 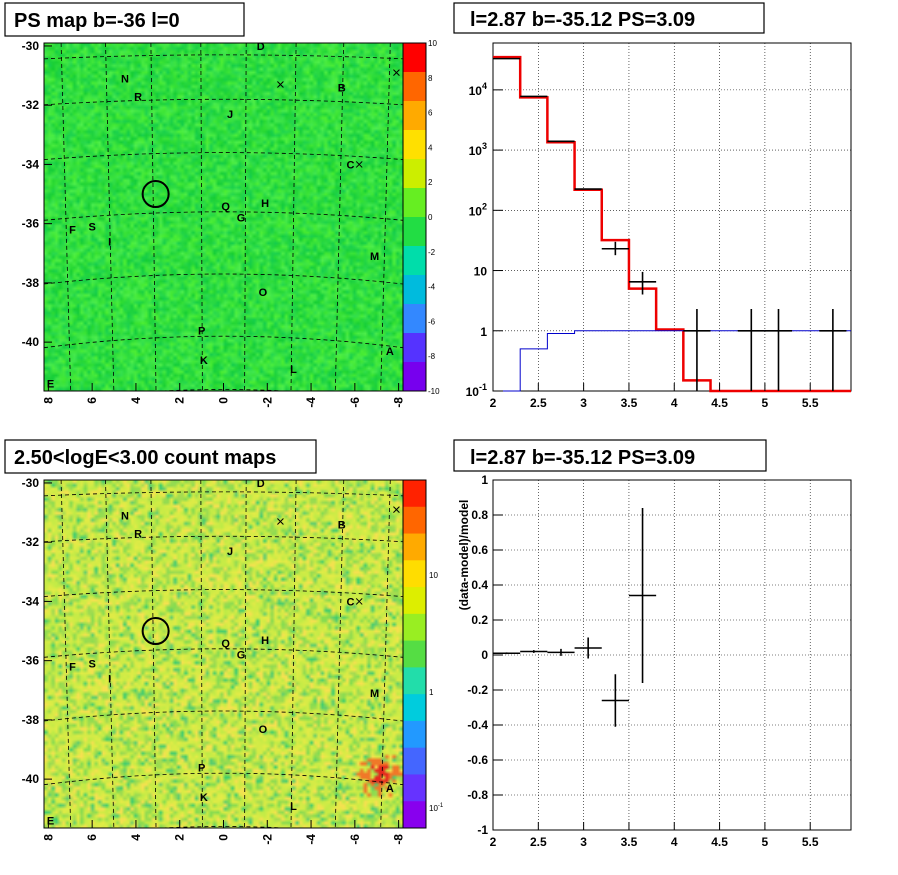 What do you see at coordinates (396, 72) in the screenshot?
I see `cross-marker` at bounding box center [396, 72].